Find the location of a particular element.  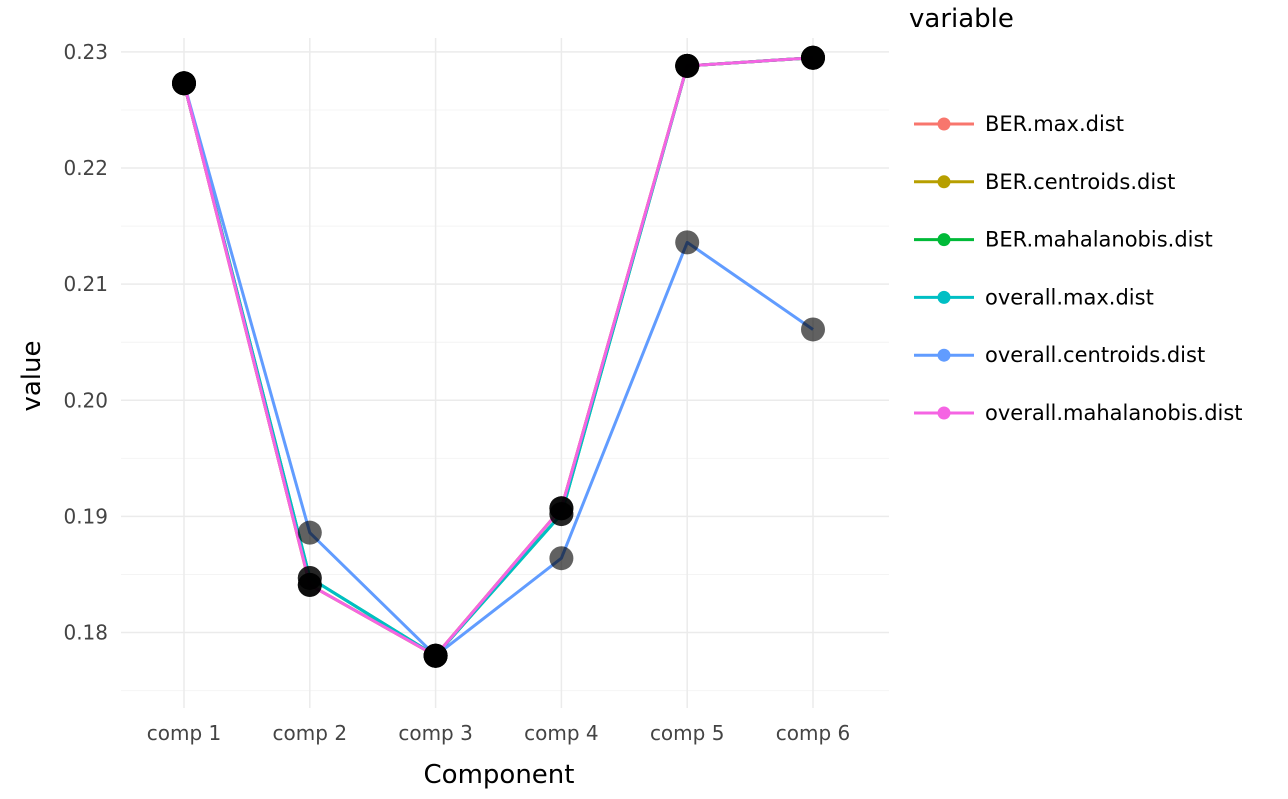

legend-label: BER.centroids.dist is located at coordinates (1080, 182).